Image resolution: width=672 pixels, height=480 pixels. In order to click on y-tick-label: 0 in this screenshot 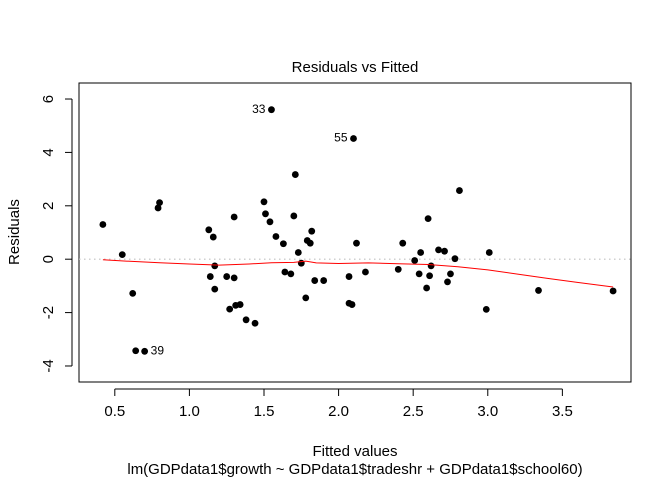, I will do `click(48, 259)`.